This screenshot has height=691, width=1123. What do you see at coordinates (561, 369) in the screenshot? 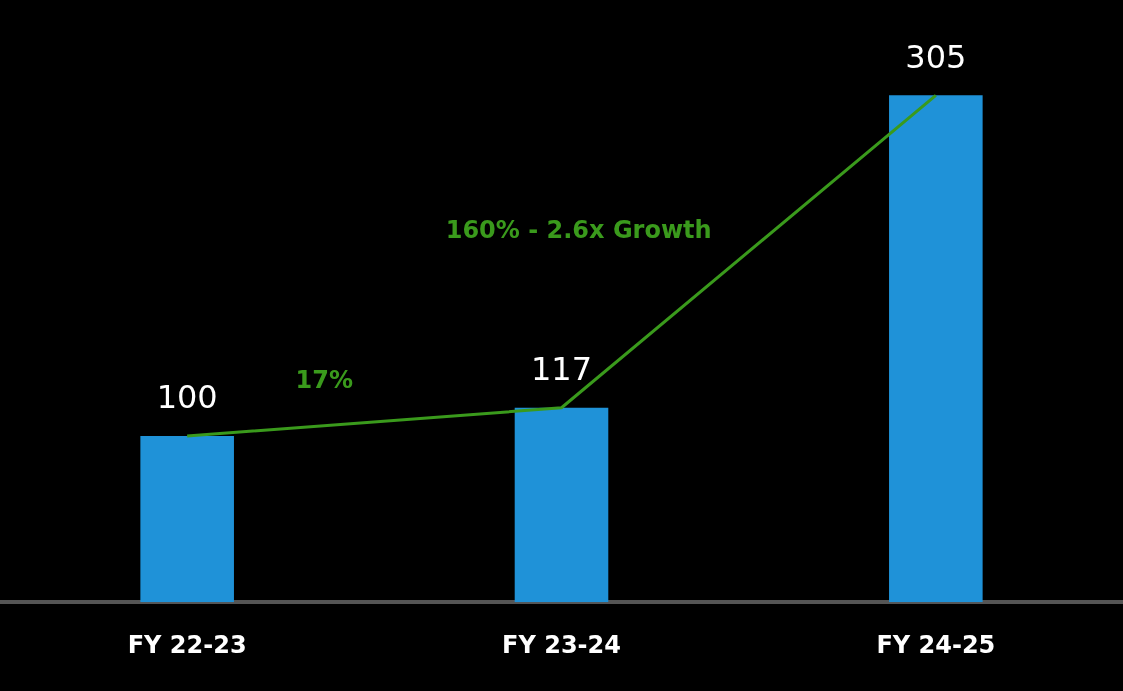
I see `data-label: 117` at bounding box center [561, 369].